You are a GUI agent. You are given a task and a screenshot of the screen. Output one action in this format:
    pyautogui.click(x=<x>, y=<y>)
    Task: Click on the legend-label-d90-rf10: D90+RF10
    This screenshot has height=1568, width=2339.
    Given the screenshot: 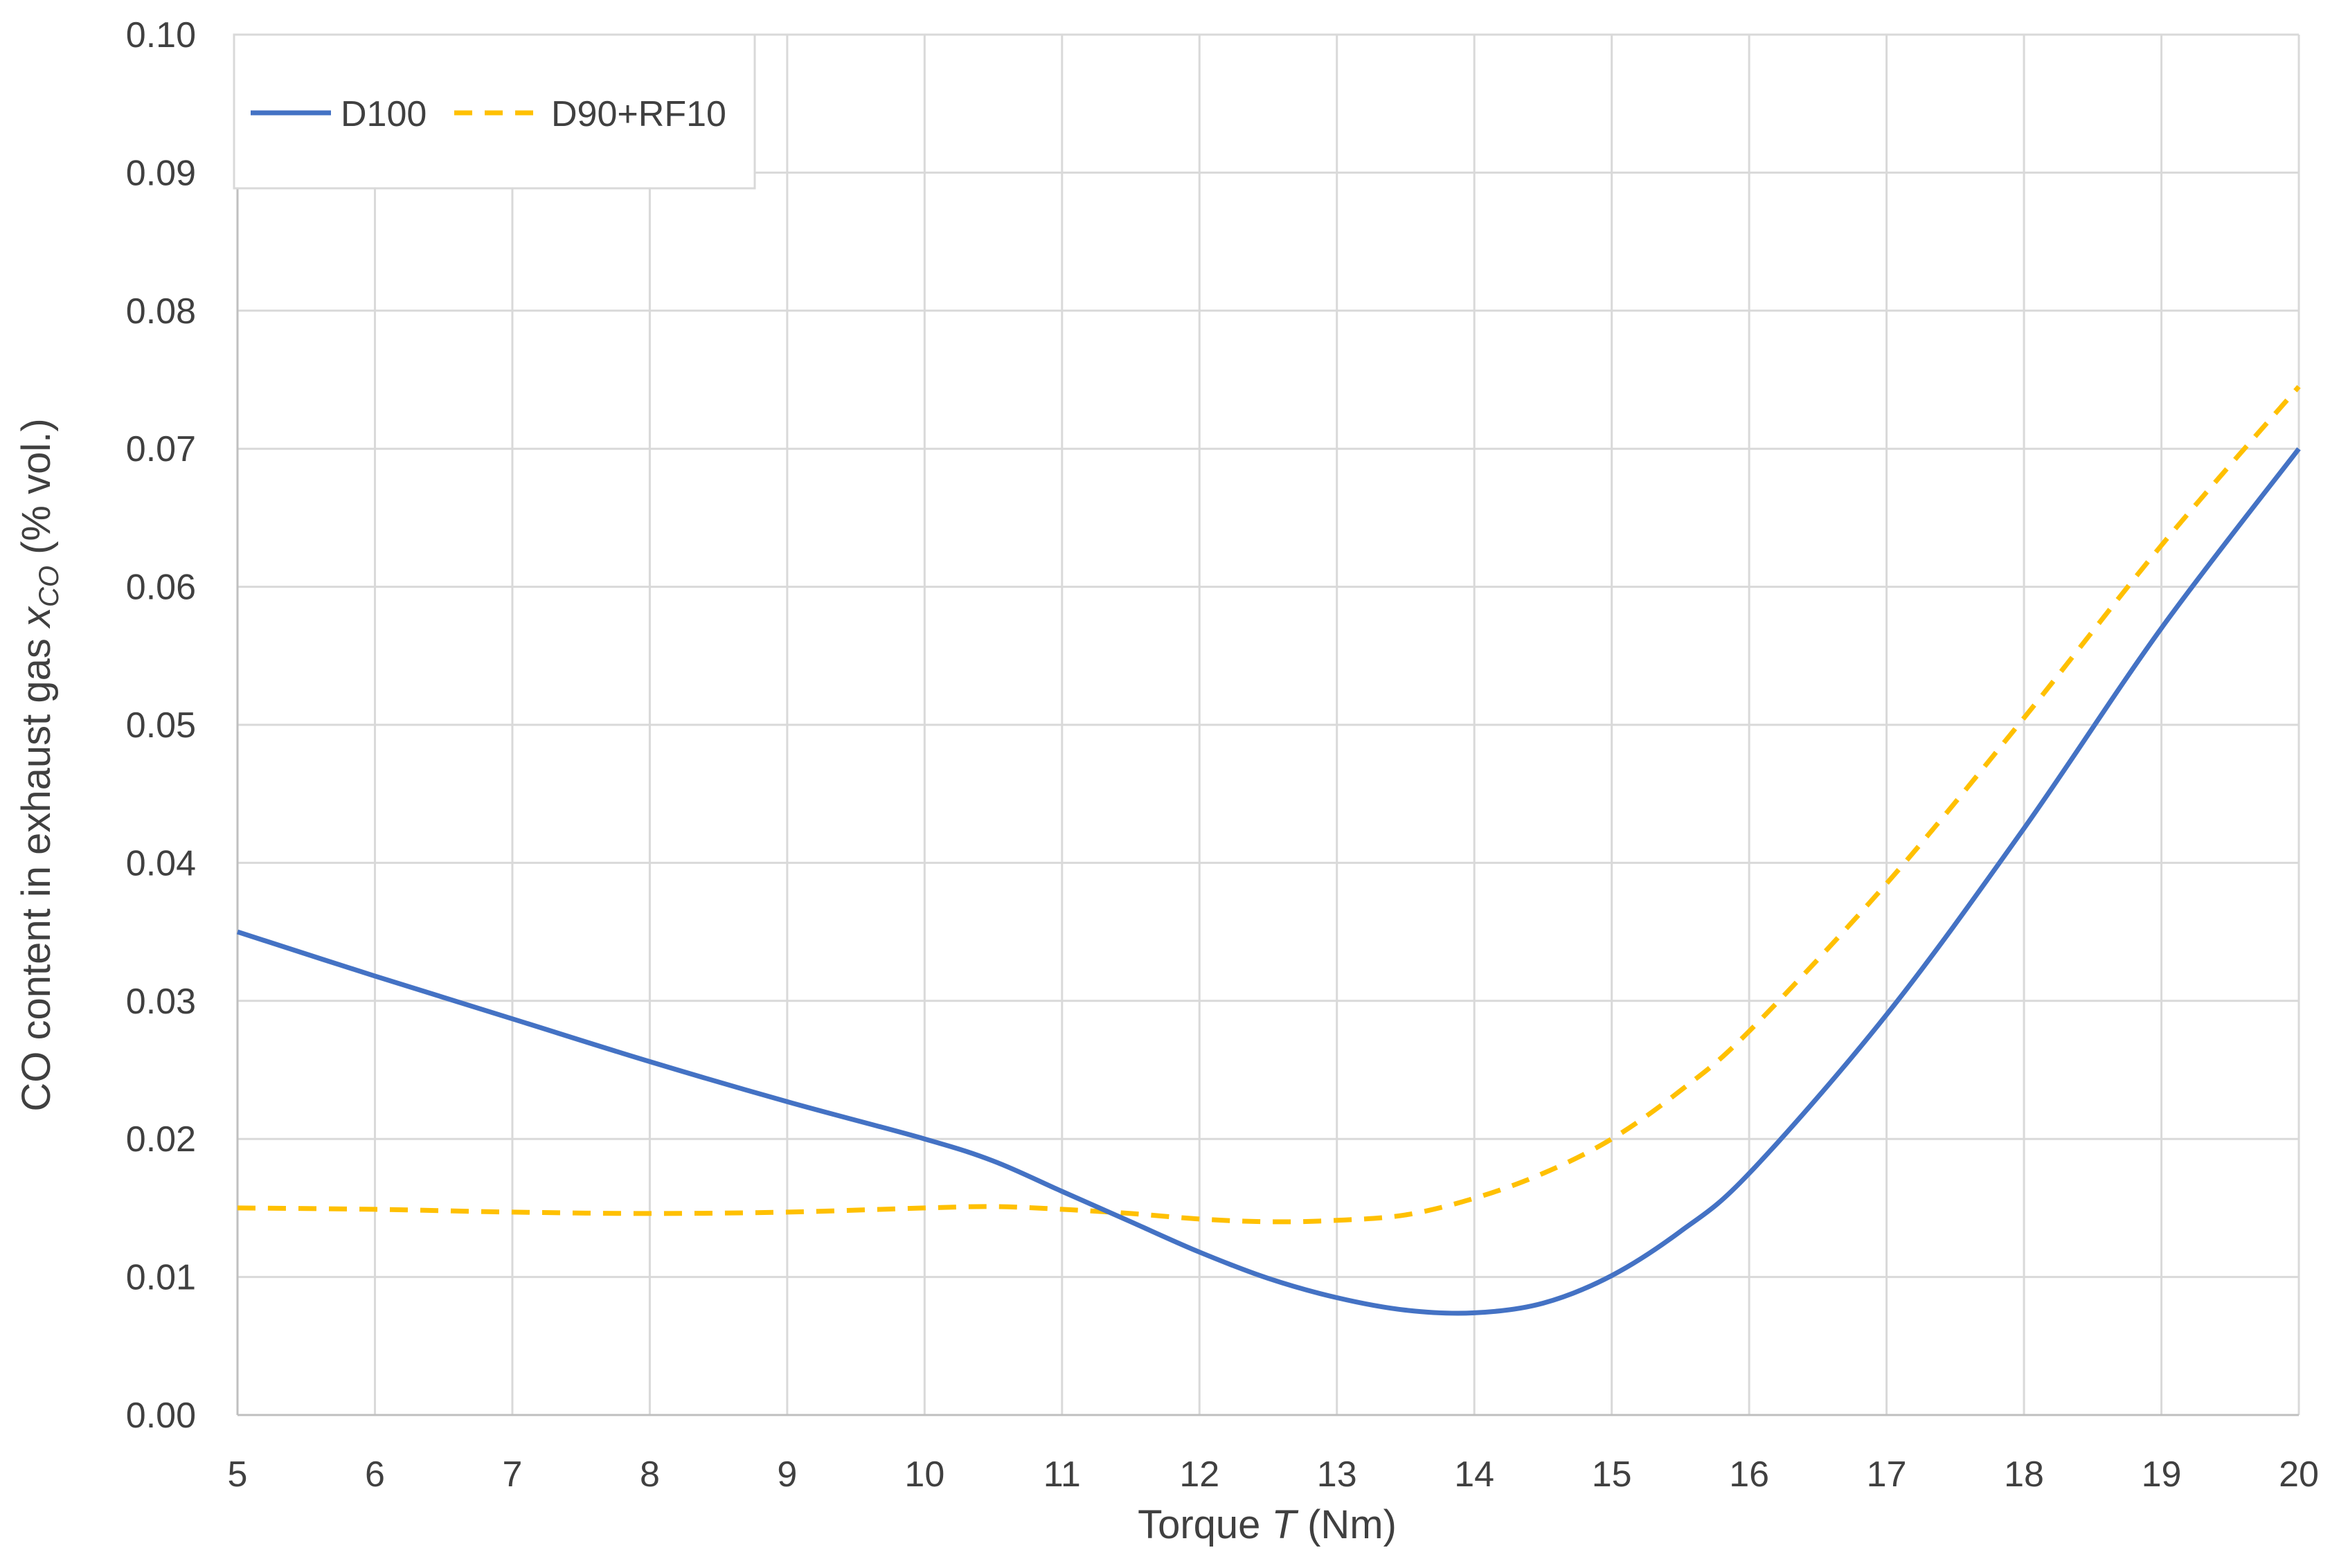 What is the action you would take?
    pyautogui.click(x=638, y=114)
    